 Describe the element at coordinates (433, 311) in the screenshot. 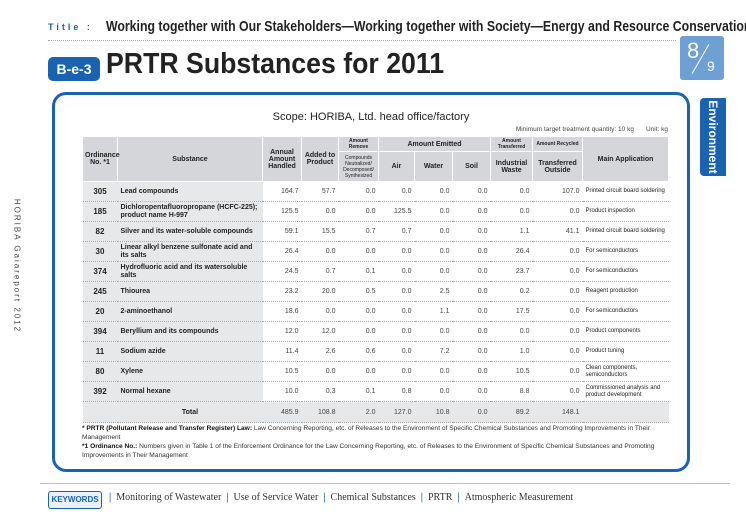

I see `table-cell: 1.1` at that location.